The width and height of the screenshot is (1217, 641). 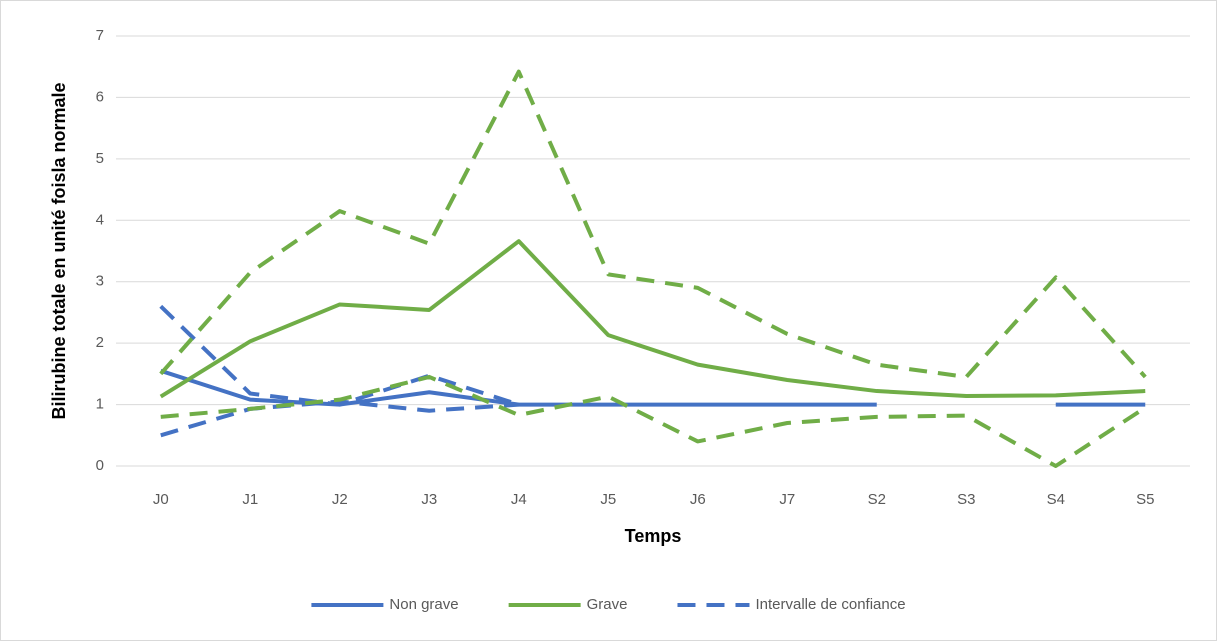 What do you see at coordinates (100, 281) in the screenshot?
I see `y-tick-label: 3` at bounding box center [100, 281].